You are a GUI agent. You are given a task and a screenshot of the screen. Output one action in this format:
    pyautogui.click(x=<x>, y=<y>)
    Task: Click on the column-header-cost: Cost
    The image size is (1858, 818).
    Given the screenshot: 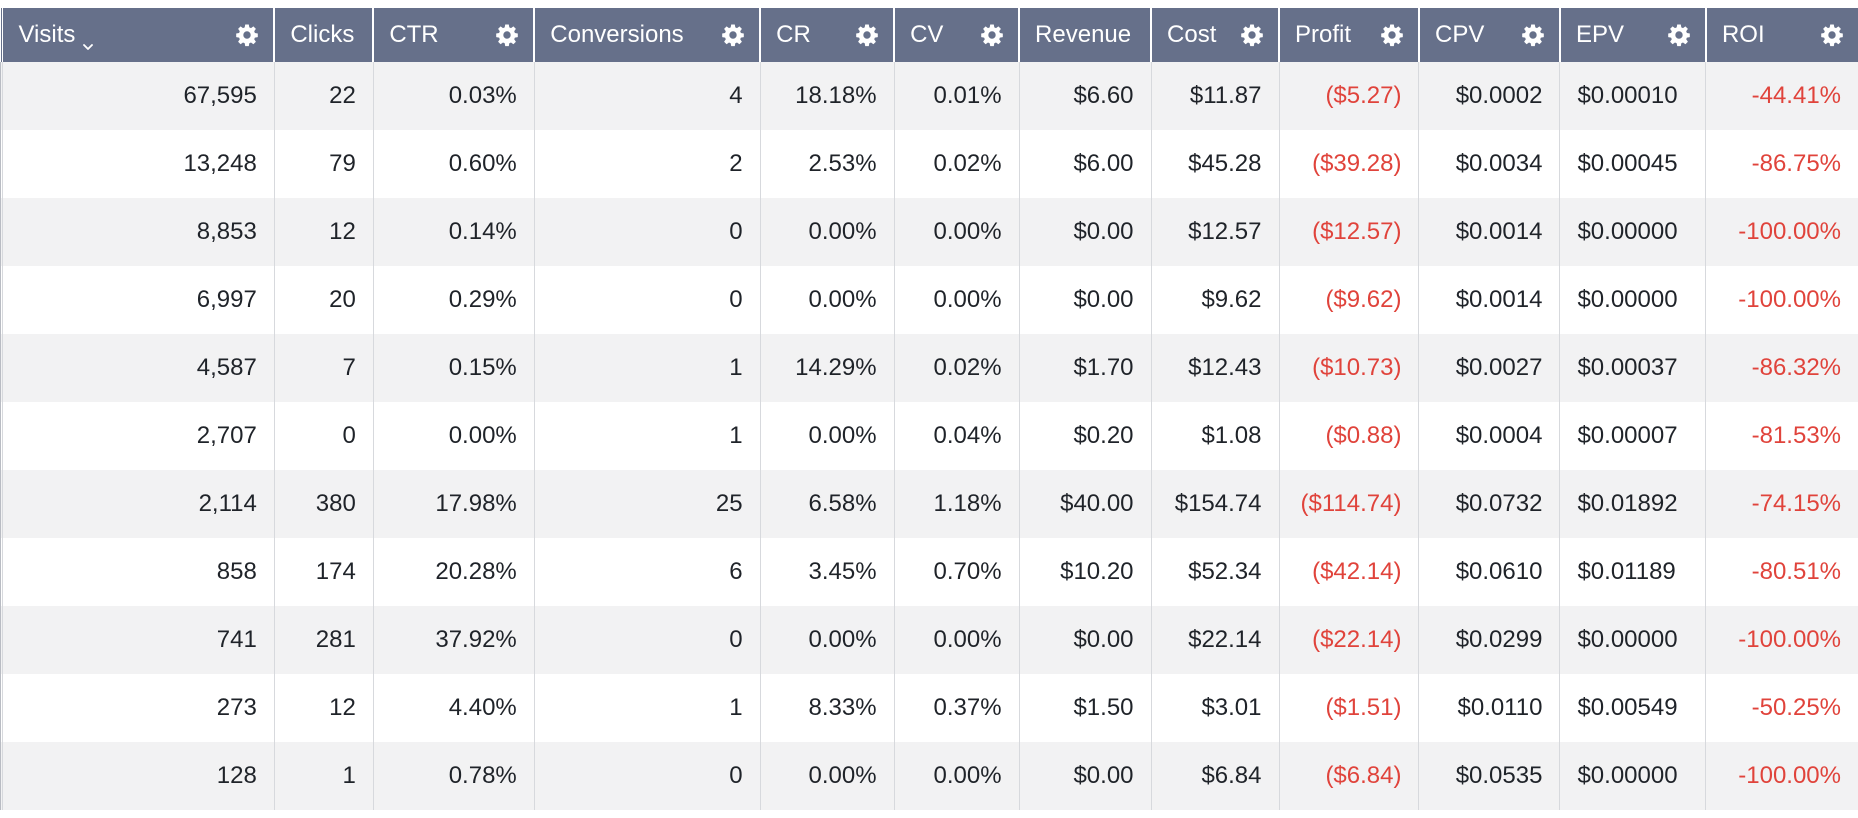 What is the action you would take?
    pyautogui.click(x=1214, y=35)
    